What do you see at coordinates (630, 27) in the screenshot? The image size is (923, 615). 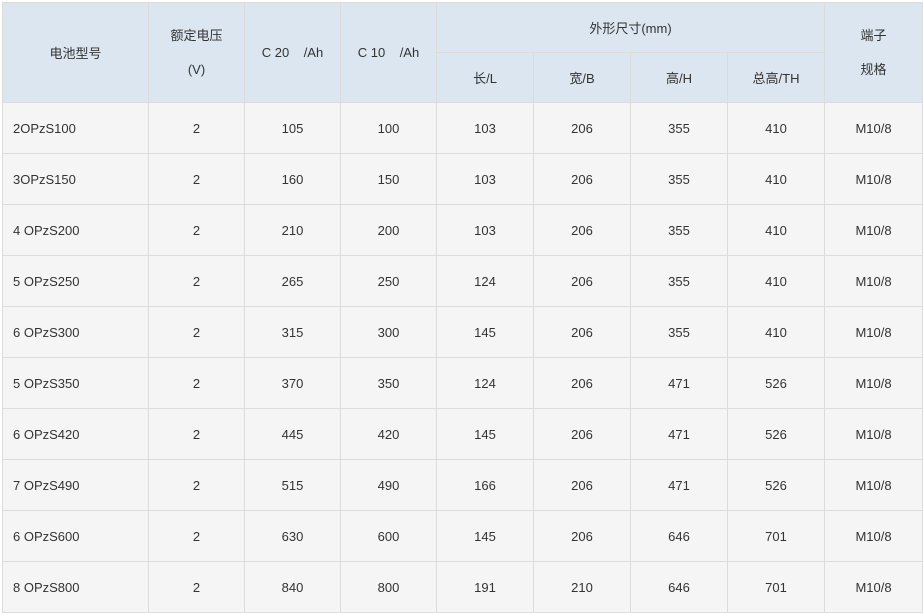 I see `header-dimensions: 外形尺寸(mm)` at bounding box center [630, 27].